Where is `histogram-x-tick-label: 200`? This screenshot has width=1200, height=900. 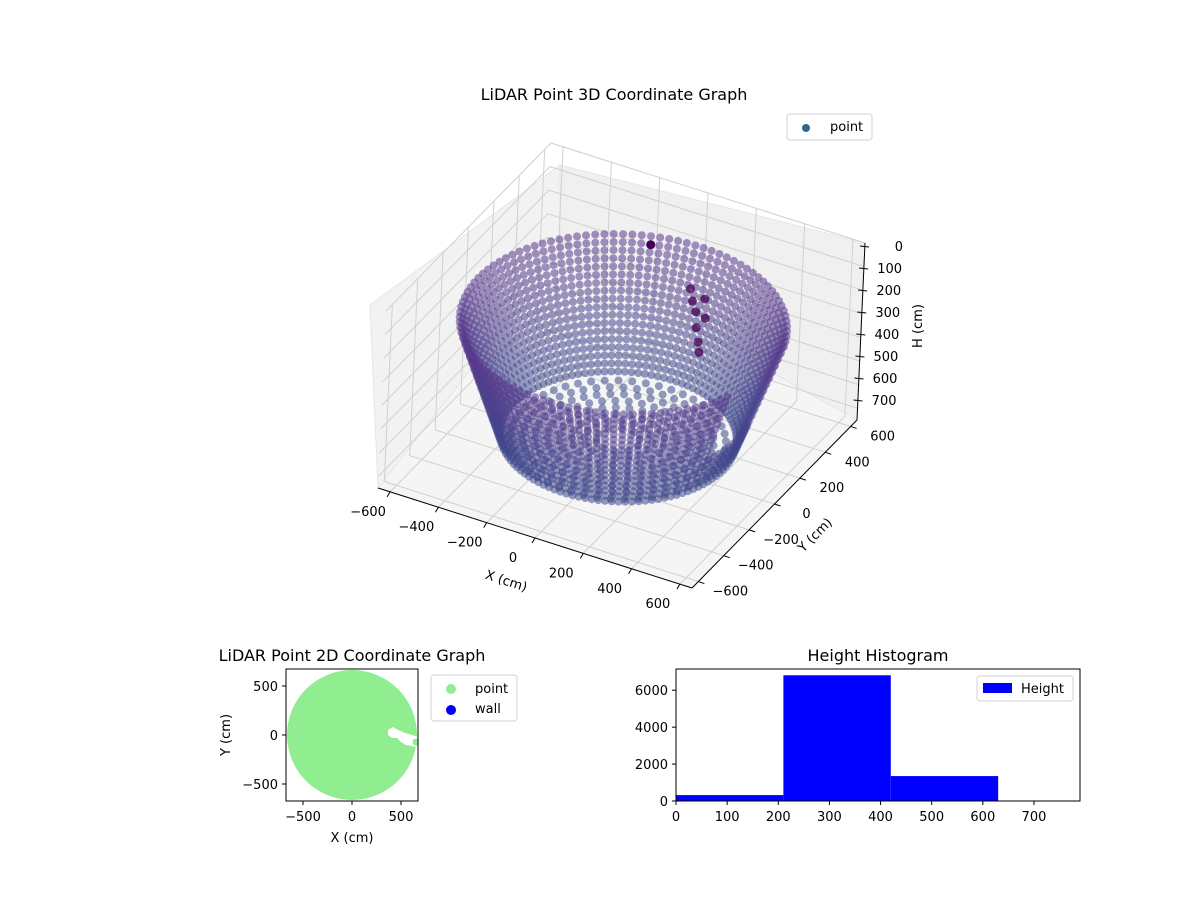 histogram-x-tick-label: 200 is located at coordinates (778, 817).